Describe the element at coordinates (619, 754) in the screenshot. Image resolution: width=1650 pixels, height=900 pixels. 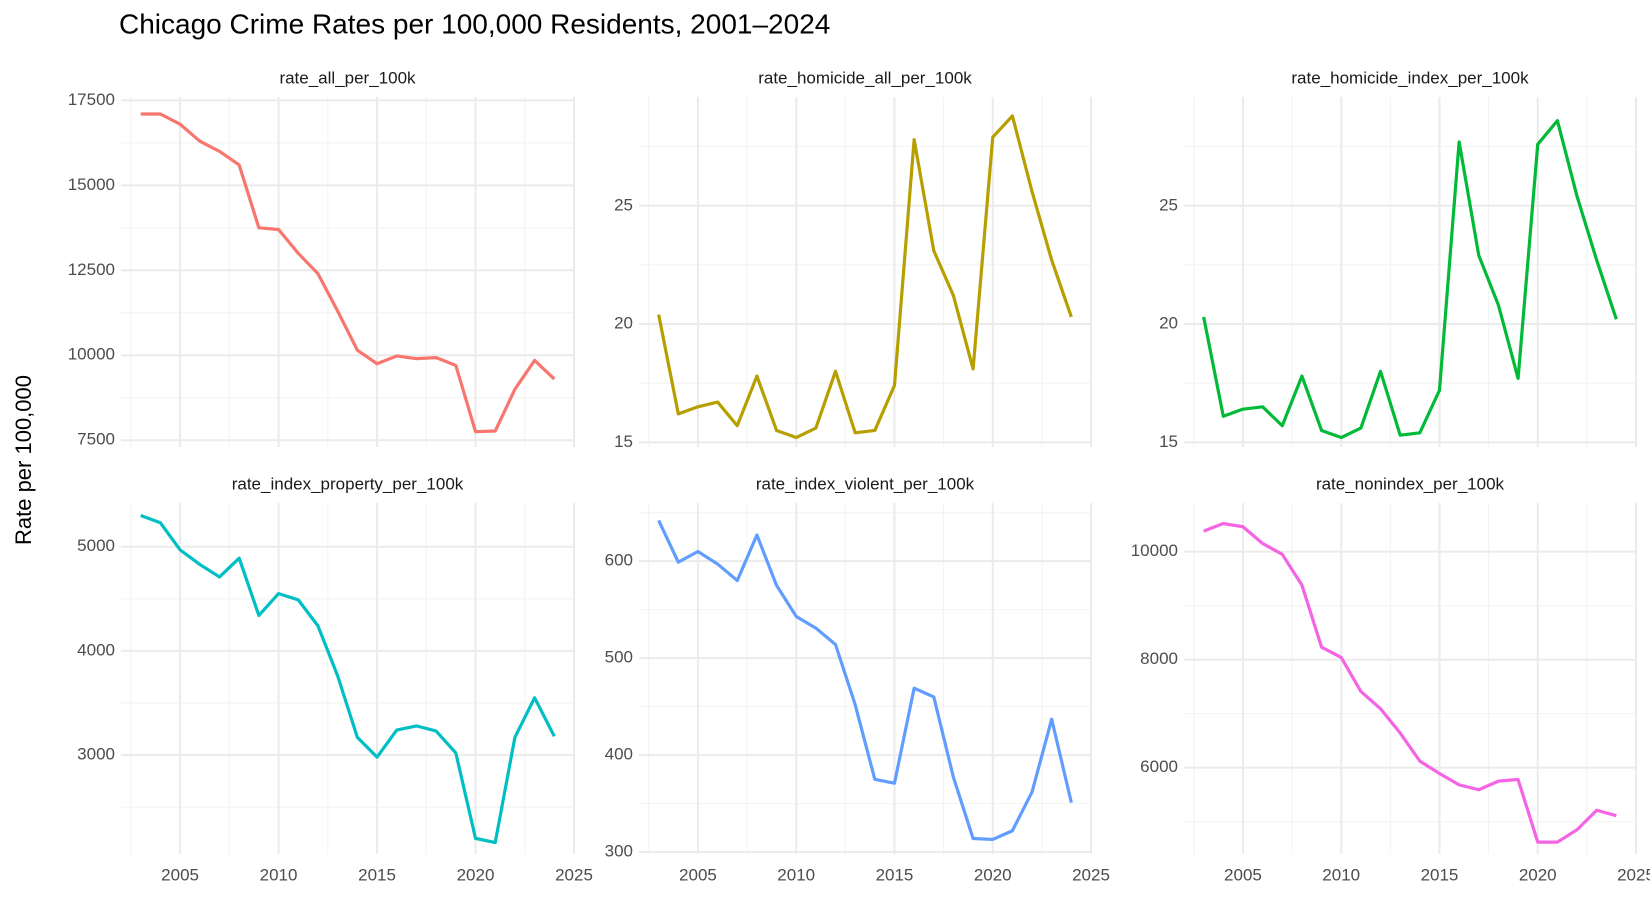
I see `y-tick-label: 400` at that location.